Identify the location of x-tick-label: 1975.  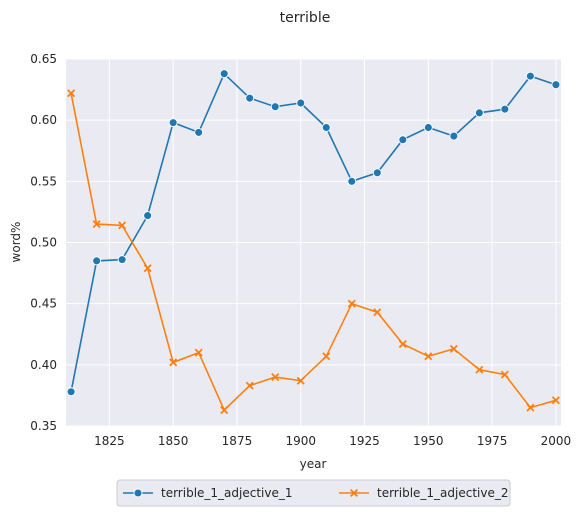
(492, 441).